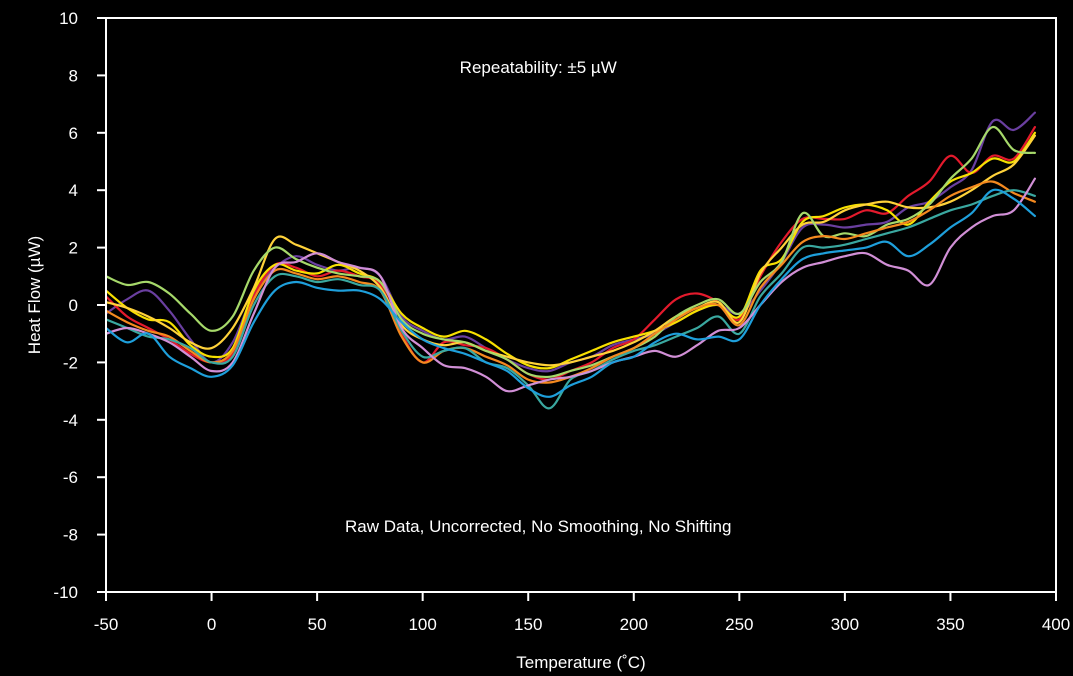  I want to click on y-axis-title: Heat Flow (µW), so click(34, 295).